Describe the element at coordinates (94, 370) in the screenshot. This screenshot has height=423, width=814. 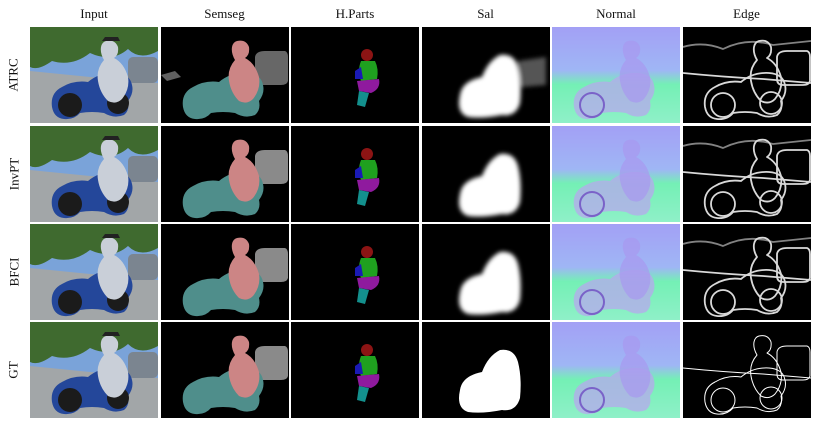
I see `cell-gt-input` at that location.